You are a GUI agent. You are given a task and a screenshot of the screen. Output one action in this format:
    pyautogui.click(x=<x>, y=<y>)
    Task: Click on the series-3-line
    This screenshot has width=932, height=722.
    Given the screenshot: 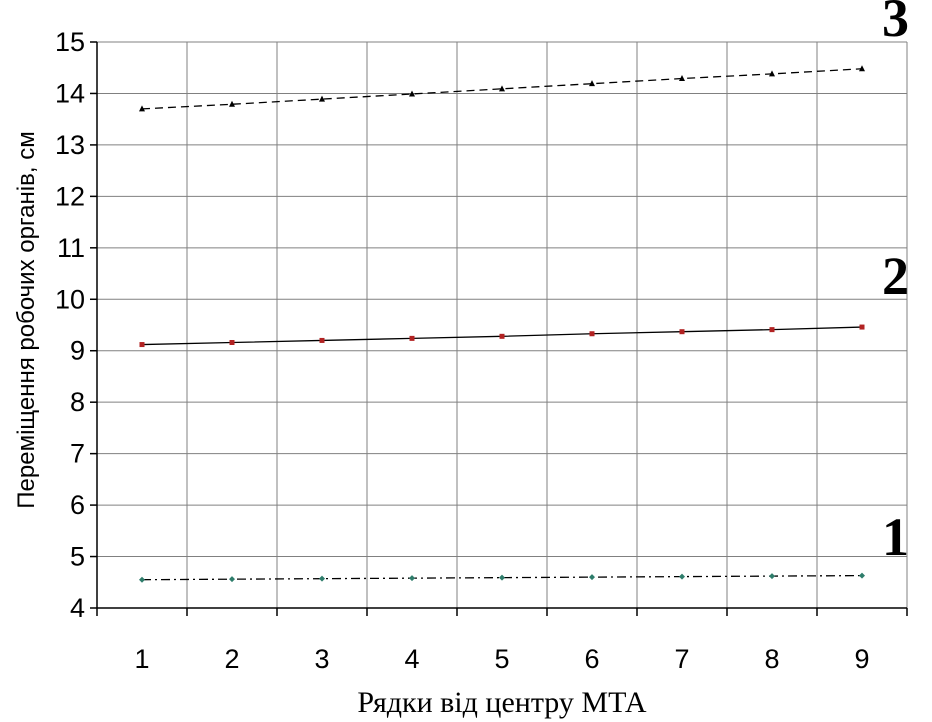 What is the action you would take?
    pyautogui.click(x=502, y=89)
    